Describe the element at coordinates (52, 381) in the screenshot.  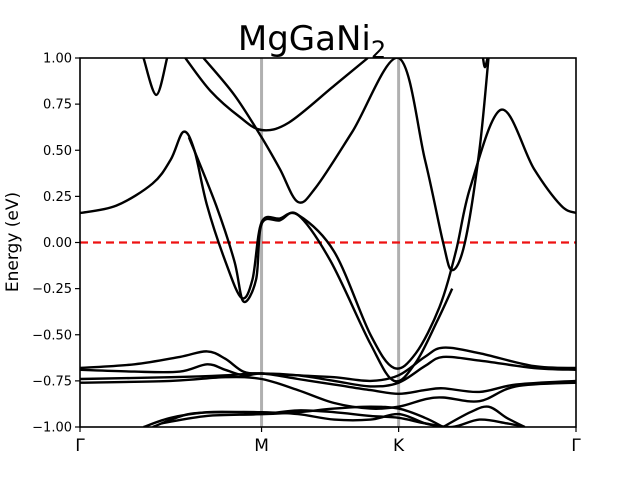
I see `y-tick-label-1: −0.75` at that location.